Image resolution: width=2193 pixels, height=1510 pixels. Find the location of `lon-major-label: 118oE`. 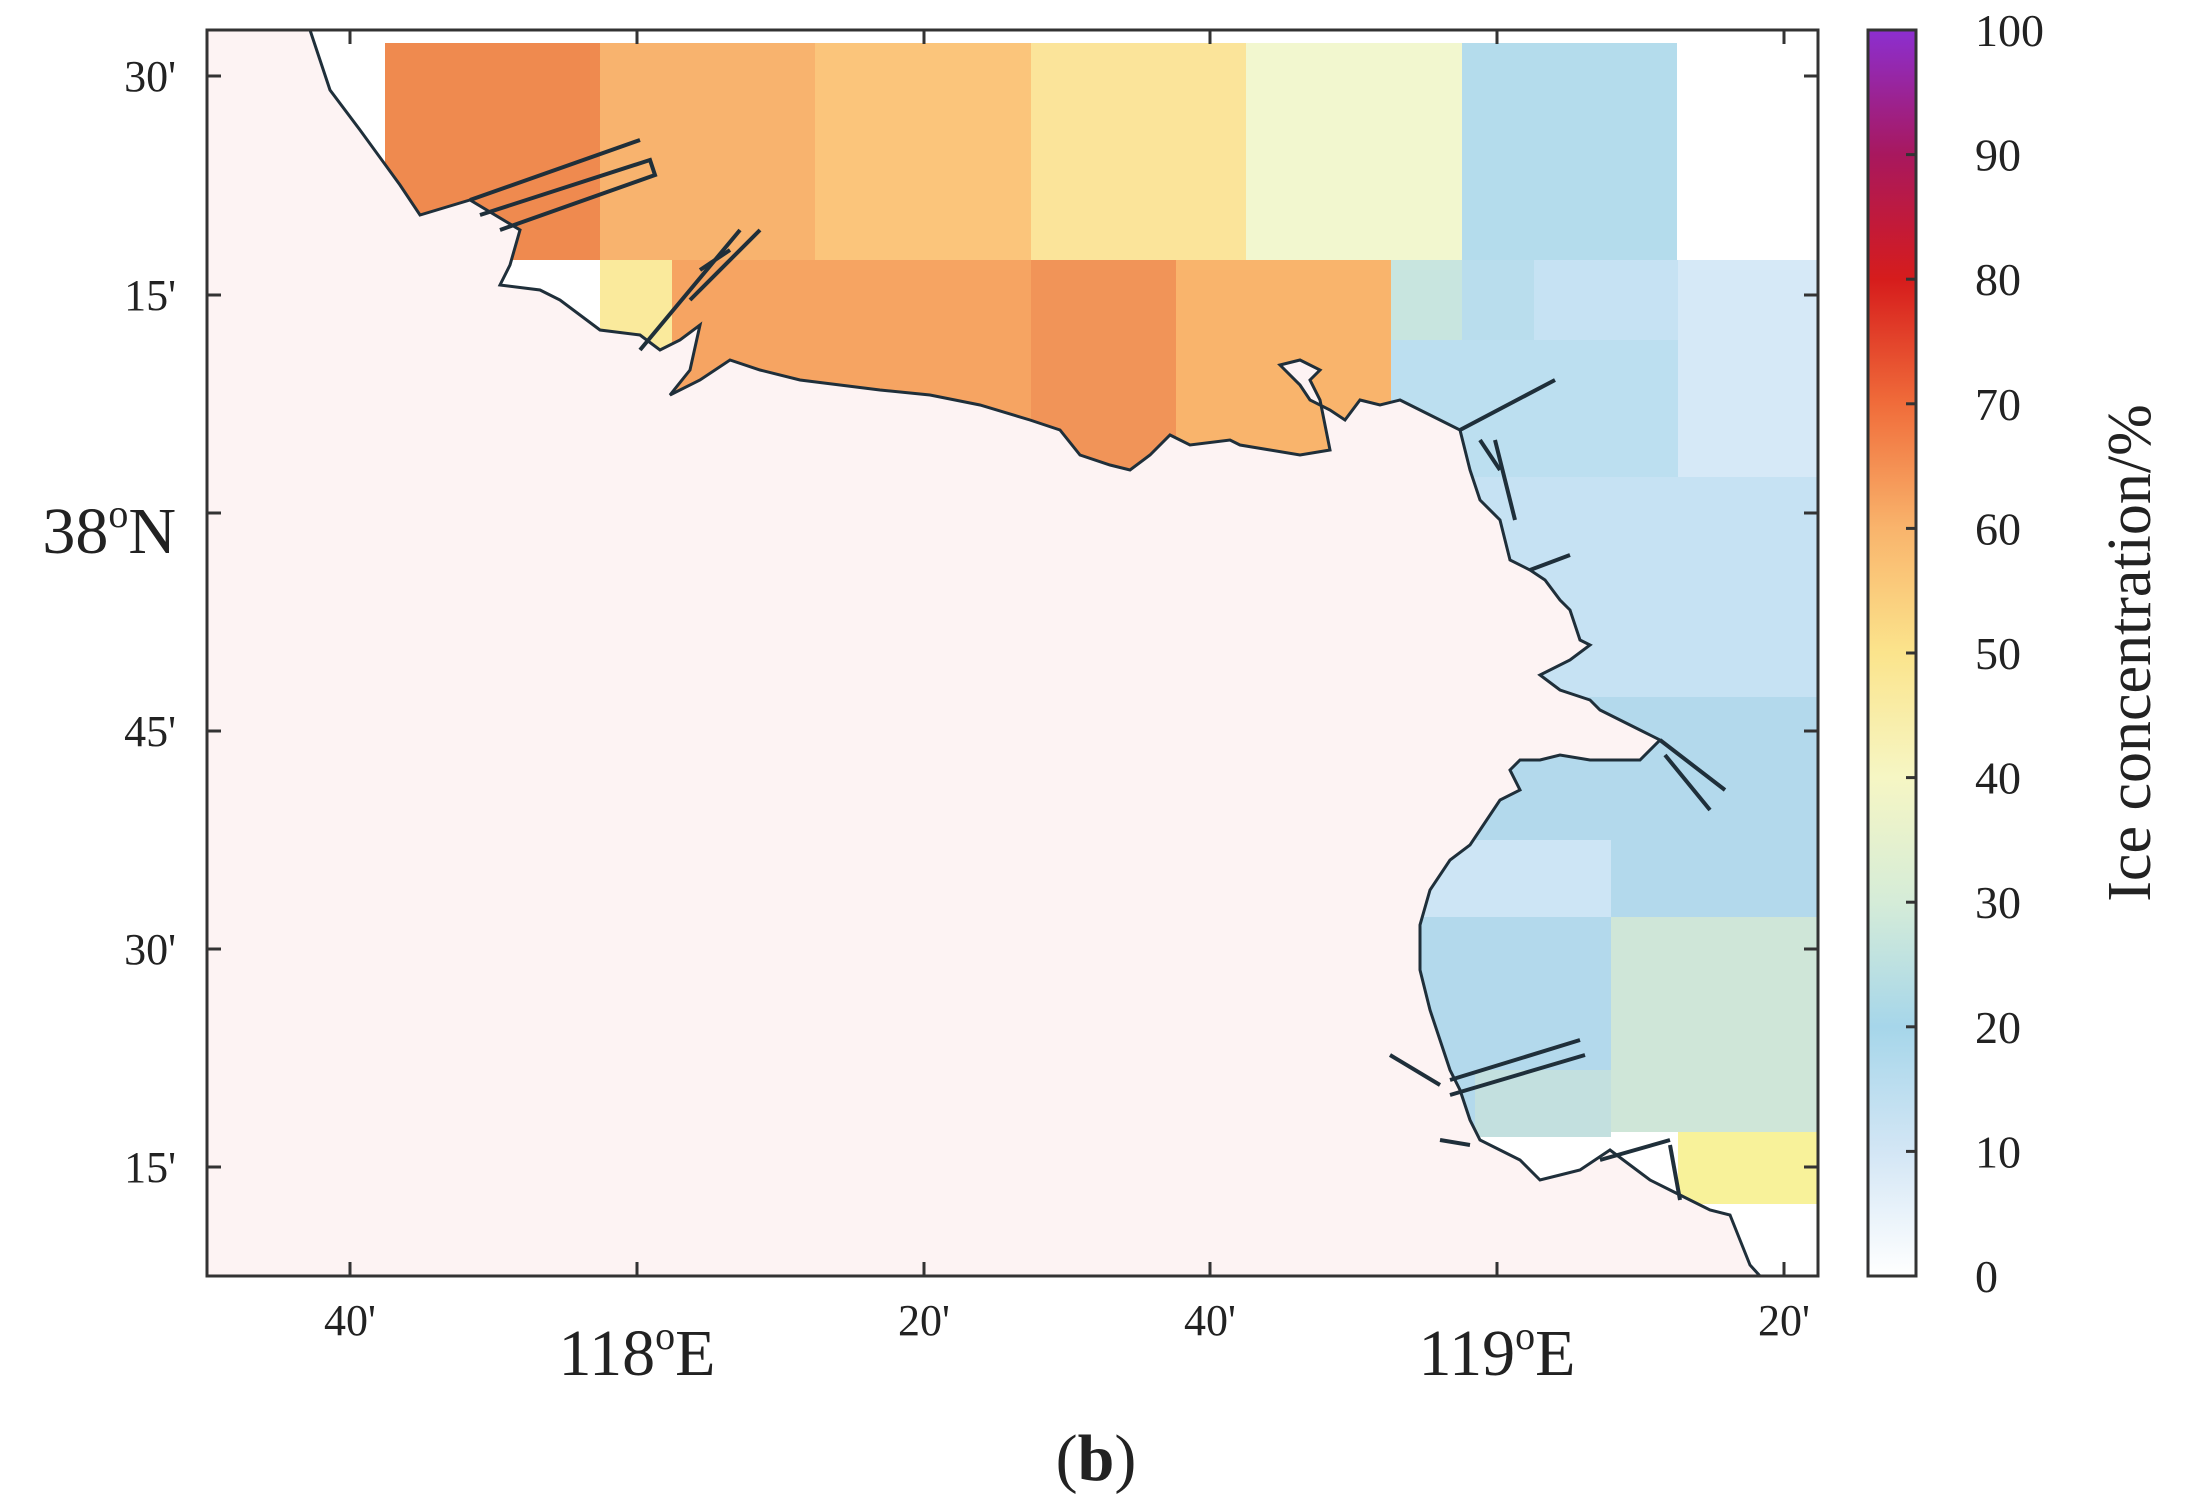

lon-major-label: 118oE is located at coordinates (637, 1351).